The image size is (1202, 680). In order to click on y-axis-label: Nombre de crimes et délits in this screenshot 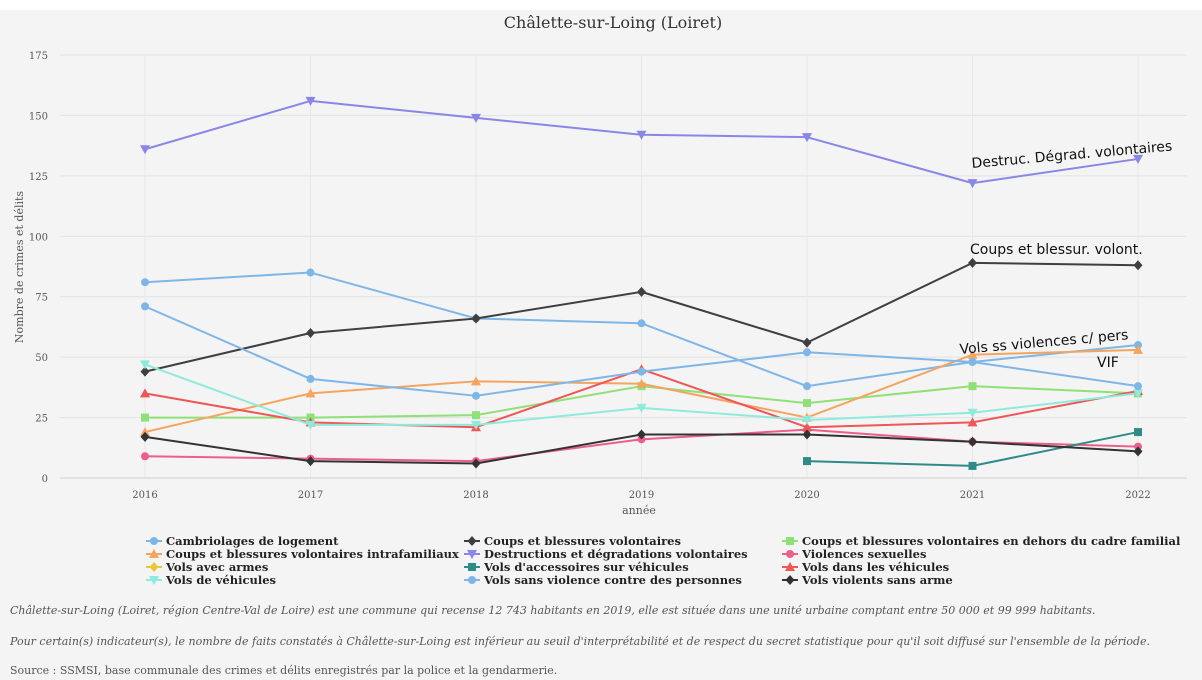, I will do `click(19, 267)`.